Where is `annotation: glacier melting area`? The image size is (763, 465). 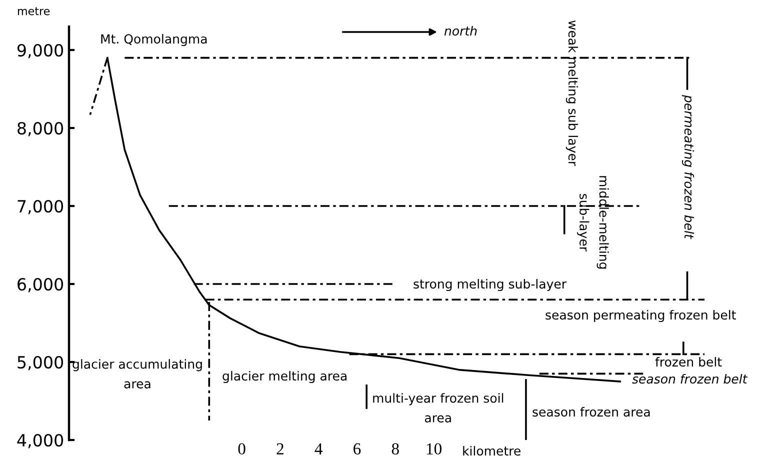 annotation: glacier melting area is located at coordinates (284, 377).